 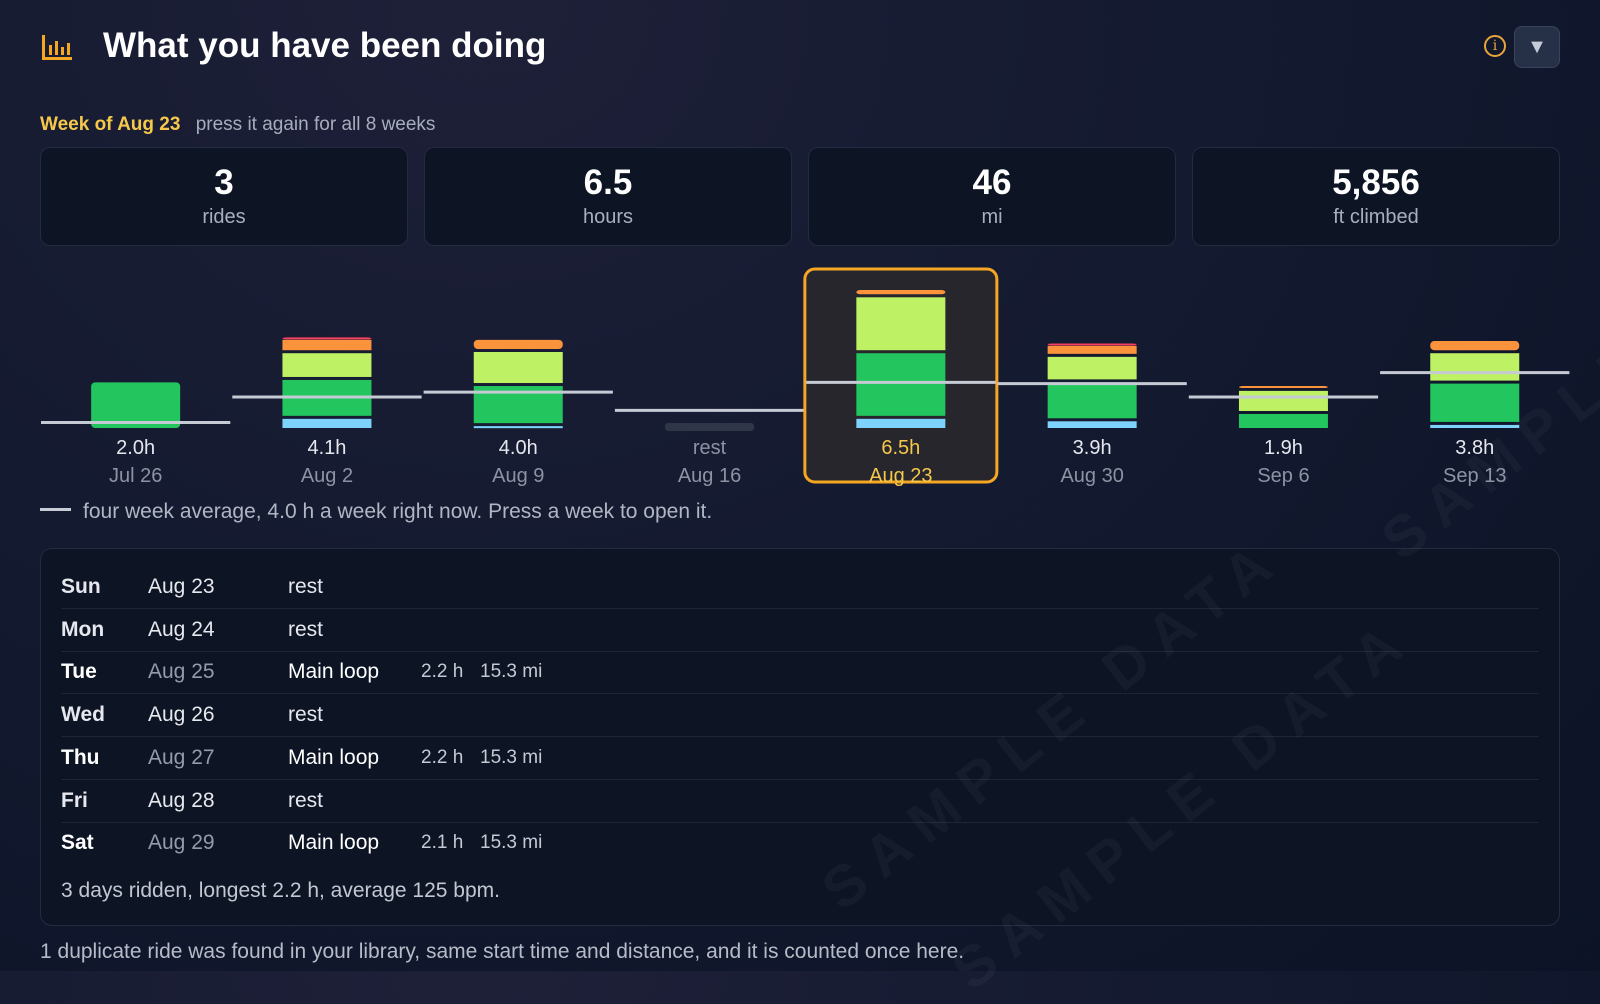 I want to click on average-line-swatch, so click(x=55, y=509).